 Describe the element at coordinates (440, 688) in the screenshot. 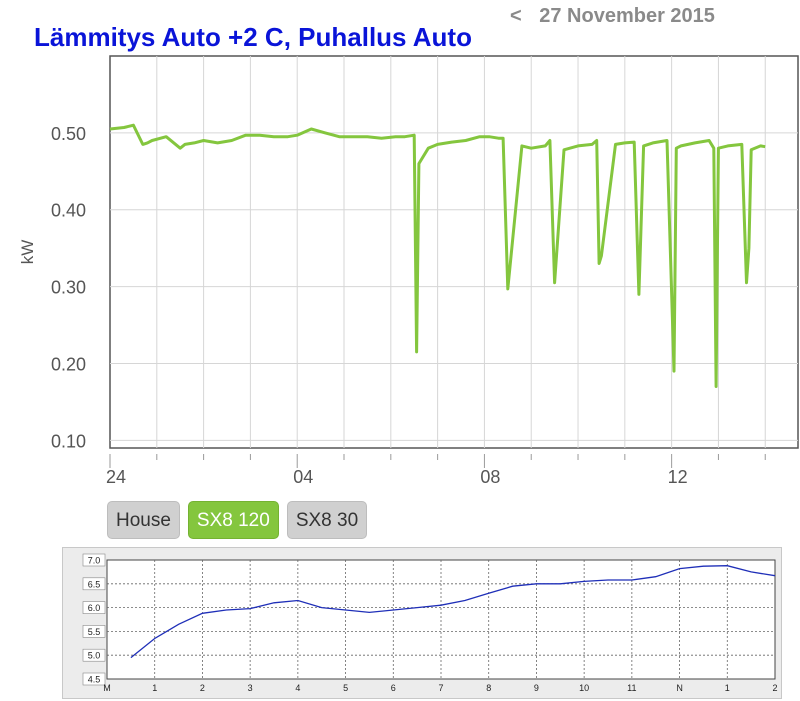

I see `mini-x-tick-label: 7` at that location.